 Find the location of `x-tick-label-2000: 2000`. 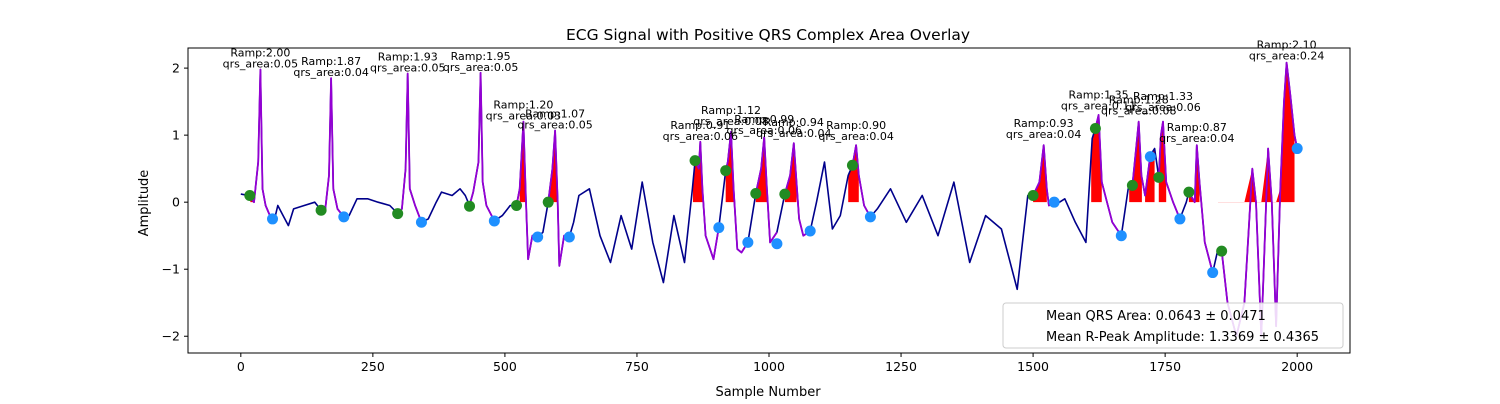

x-tick-label-2000: 2000 is located at coordinates (1297, 366).